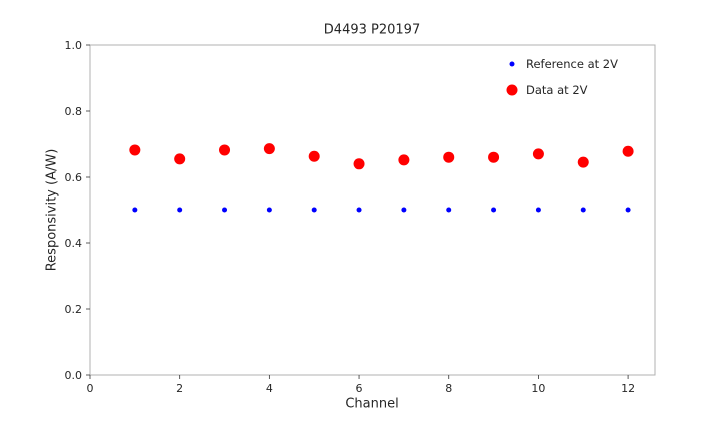 This screenshot has width=720, height=432. I want to click on chart-title: D4493 P20197, so click(372, 30).